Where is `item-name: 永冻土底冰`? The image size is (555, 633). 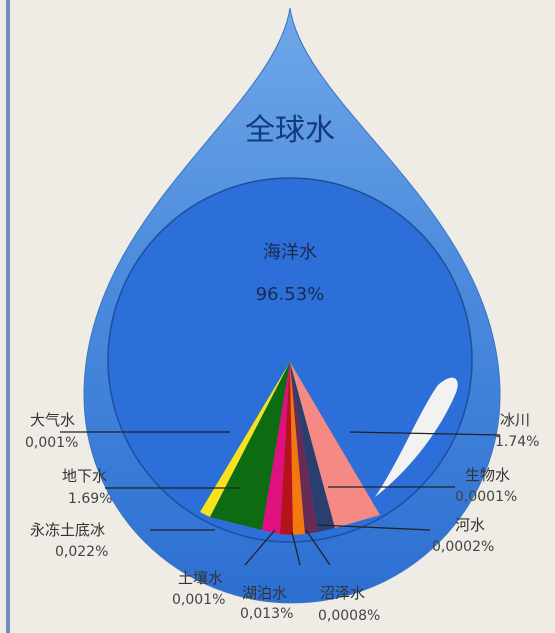
item-name: 永冻土底冰 is located at coordinates (67, 530).